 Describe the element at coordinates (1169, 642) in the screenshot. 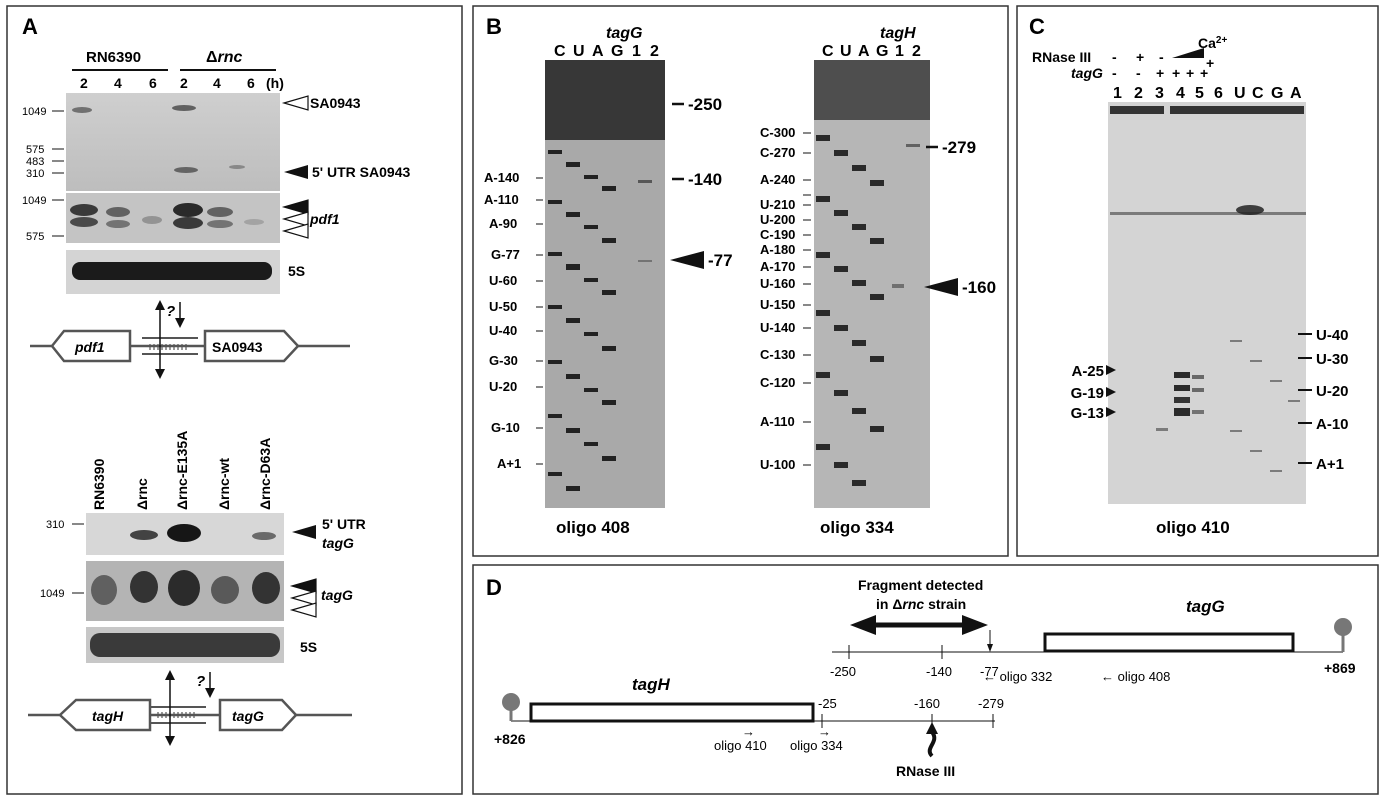

I see `gene-box-tagg-d` at that location.